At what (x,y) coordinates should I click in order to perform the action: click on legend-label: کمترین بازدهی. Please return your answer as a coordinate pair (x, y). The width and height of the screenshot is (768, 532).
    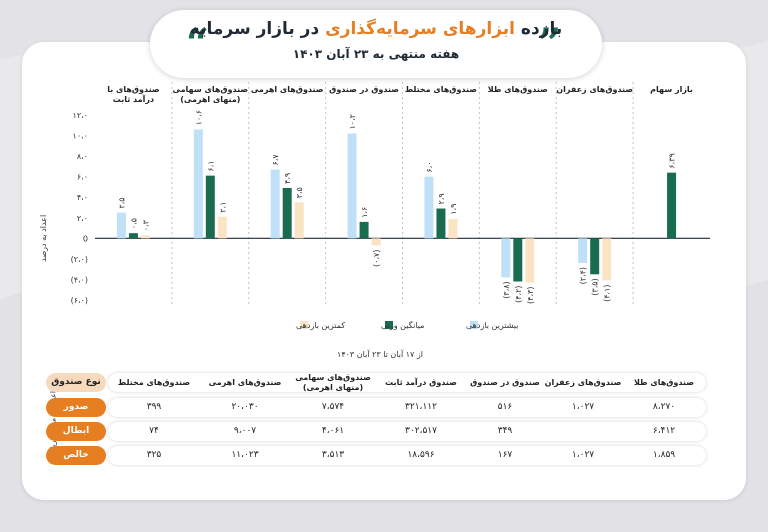
    Looking at the image, I should click on (320, 325).